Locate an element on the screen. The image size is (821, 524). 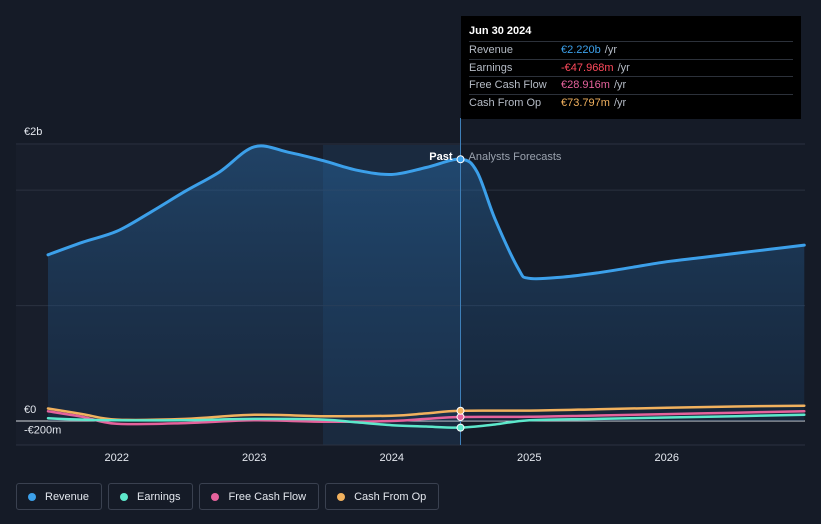
legend-label: Revenue is located at coordinates (67, 496).